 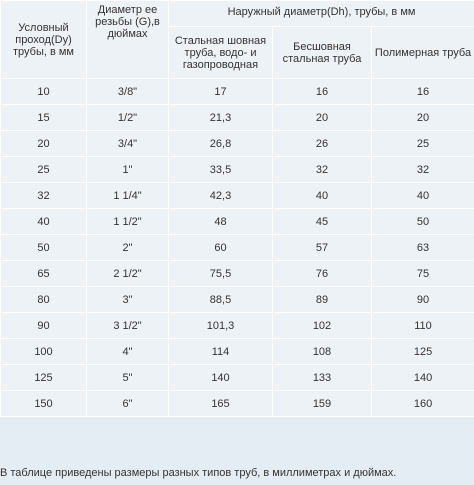 I want to click on cell-dy: 25, so click(x=43, y=169).